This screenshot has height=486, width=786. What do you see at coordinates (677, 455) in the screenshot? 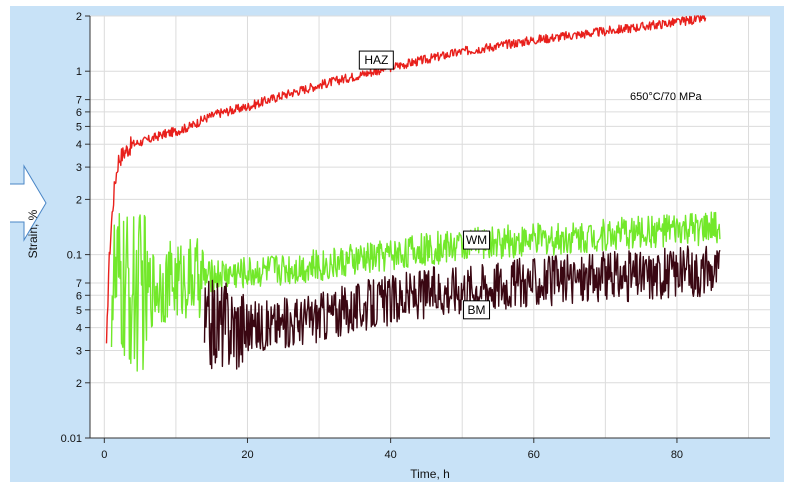
I see `x-tick-label: 80` at bounding box center [677, 455].